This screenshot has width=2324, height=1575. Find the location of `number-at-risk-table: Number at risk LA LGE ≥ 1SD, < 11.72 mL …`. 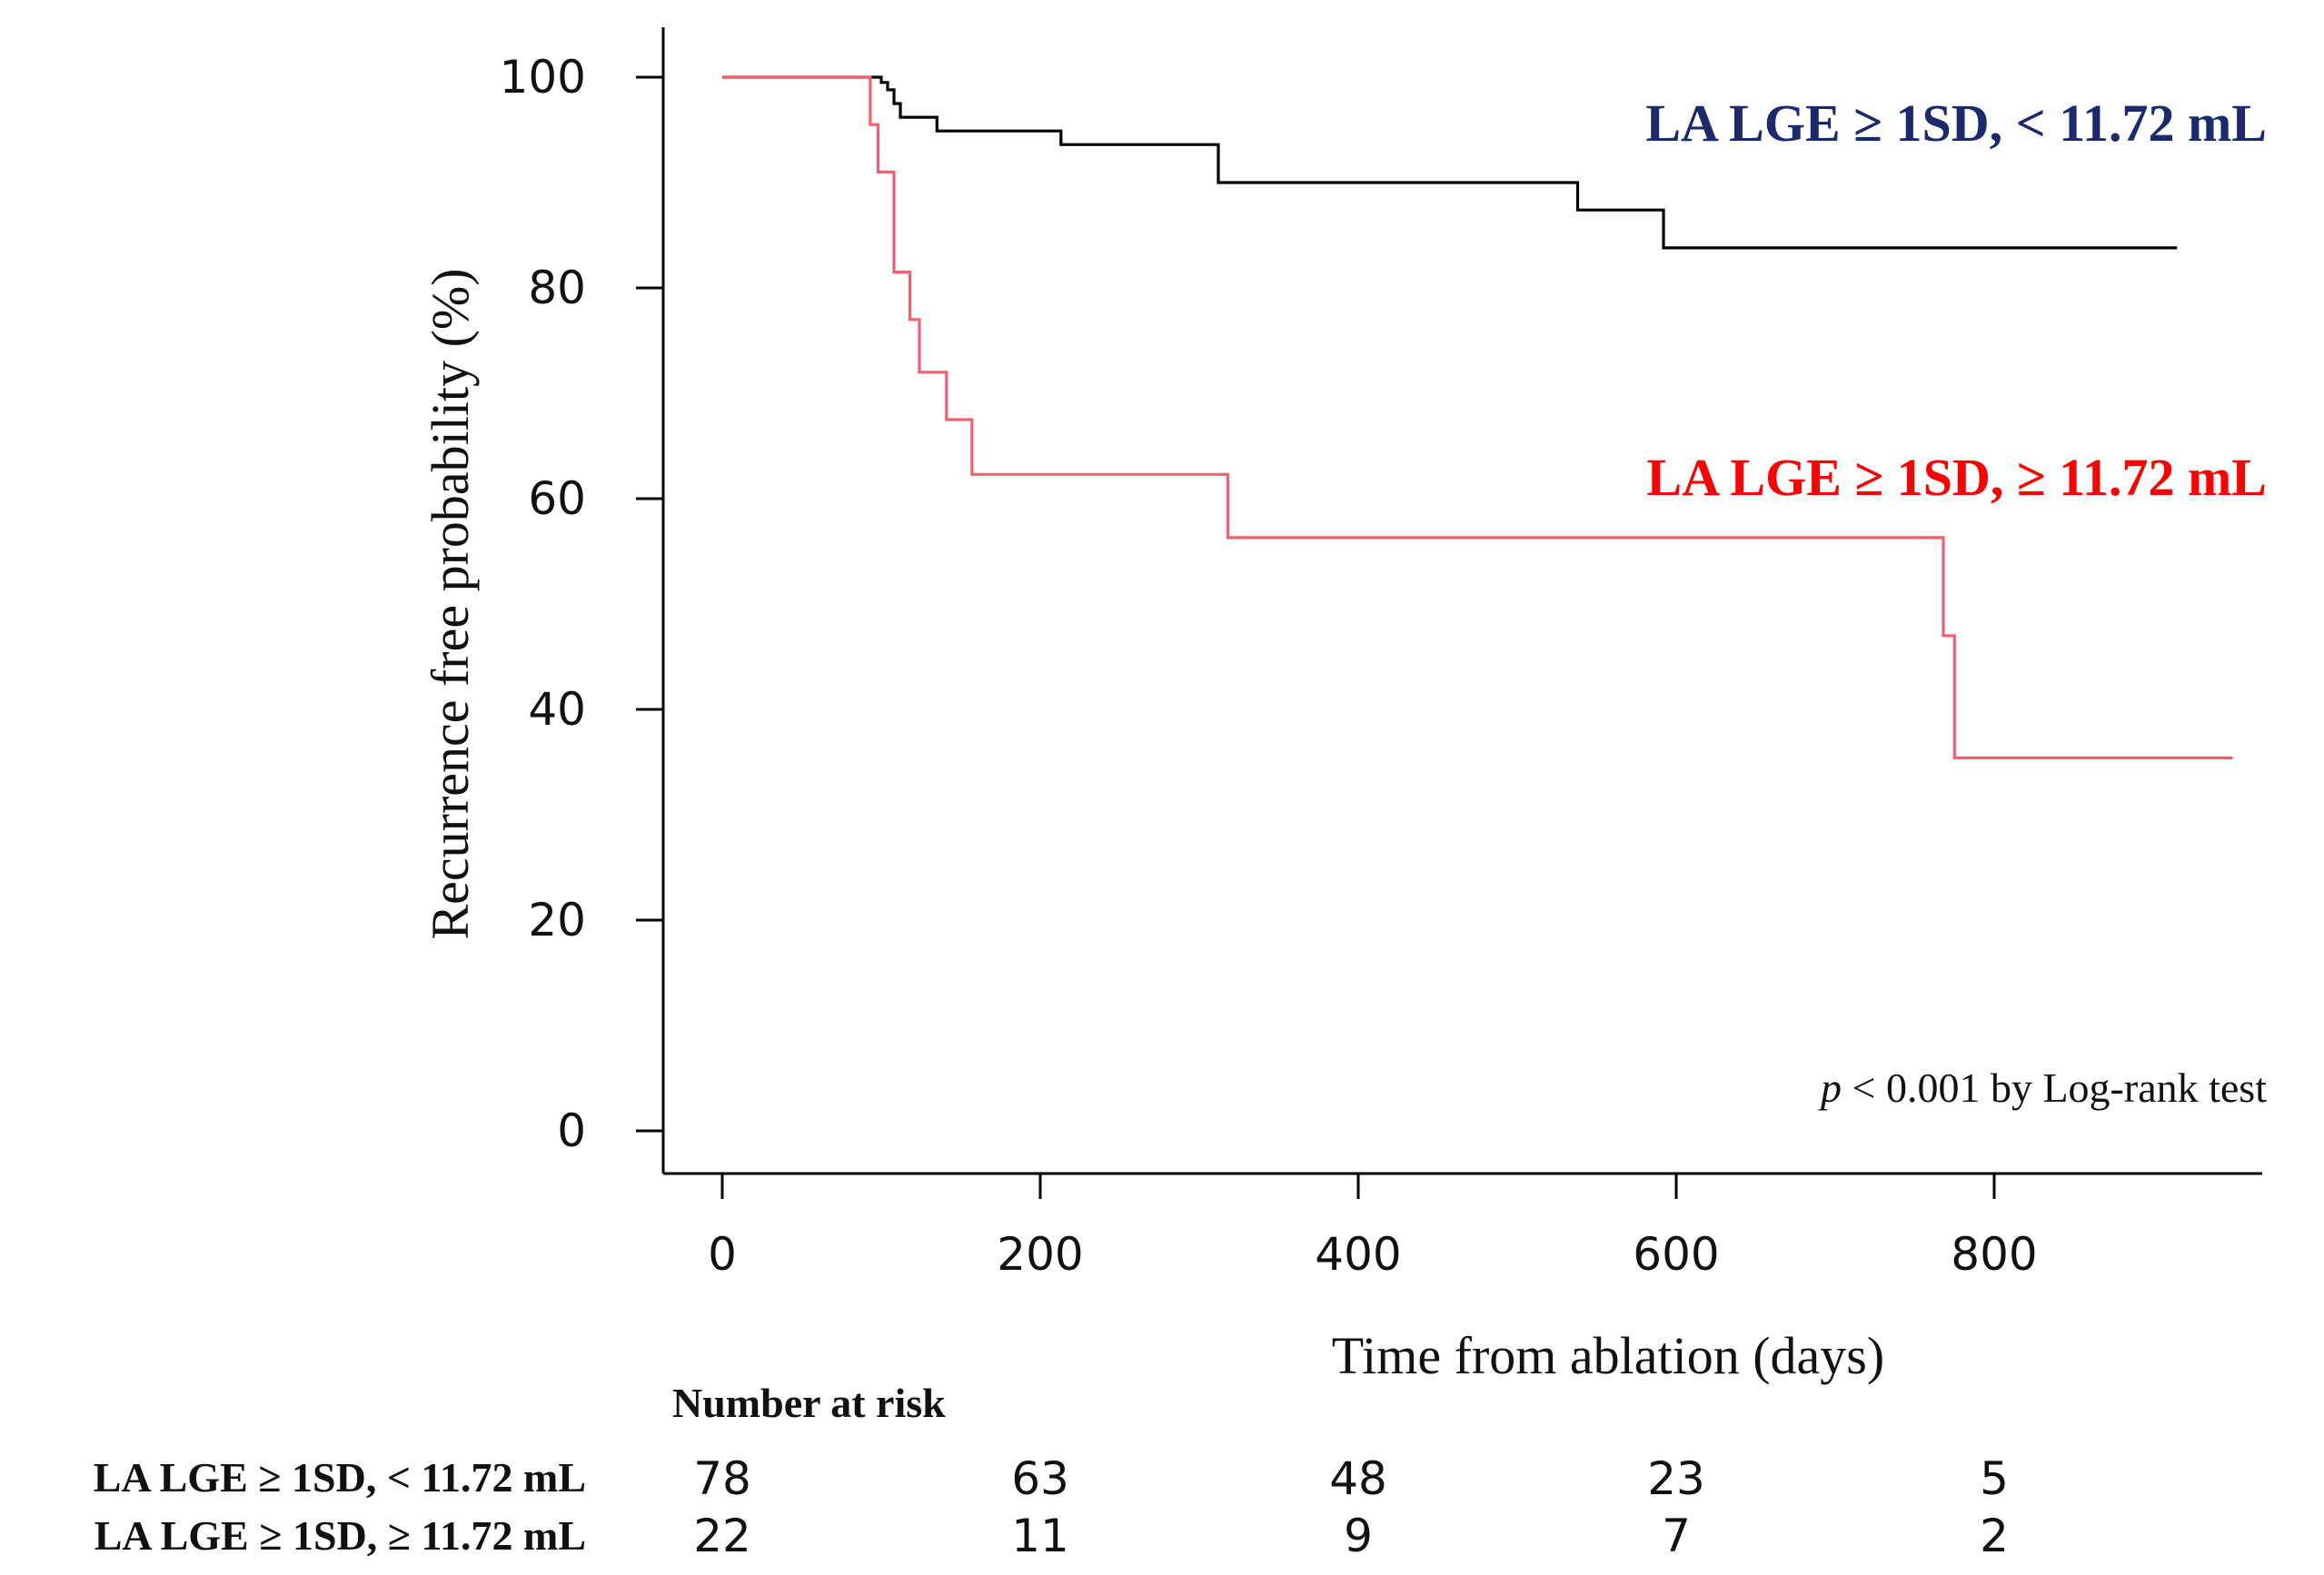

number-at-risk-table: Number at risk LA LGE ≥ 1SD, < 11.72 mL … is located at coordinates (1051, 1471).